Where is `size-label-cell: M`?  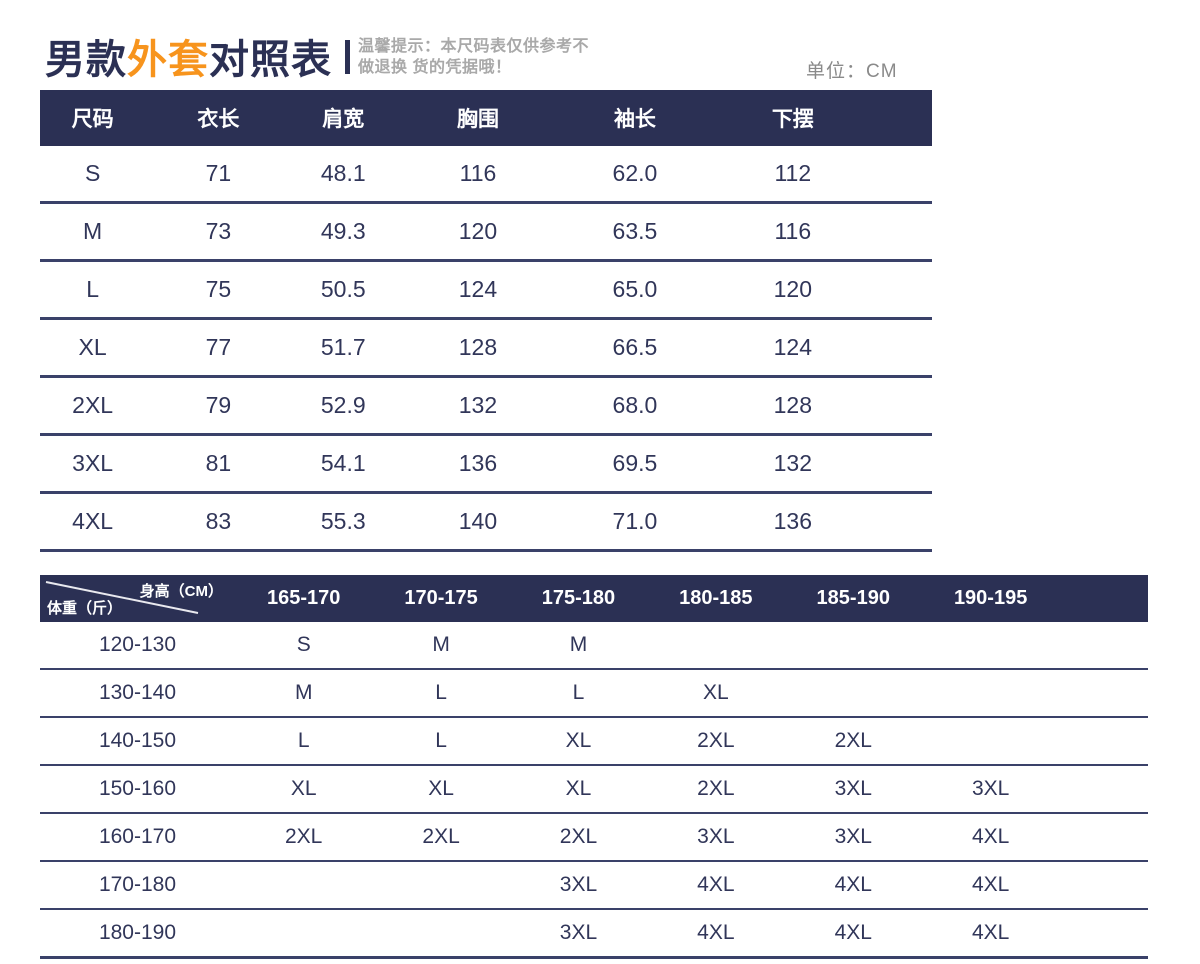
size-label-cell: M is located at coordinates (93, 232).